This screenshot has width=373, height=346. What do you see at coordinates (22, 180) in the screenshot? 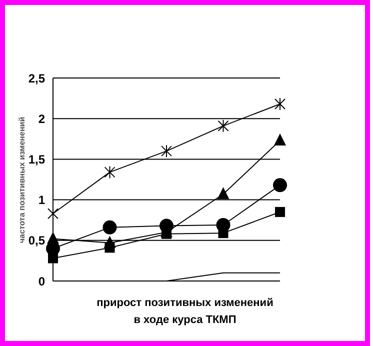
I see `y-axis-title: частота позитивных изменений` at bounding box center [22, 180].